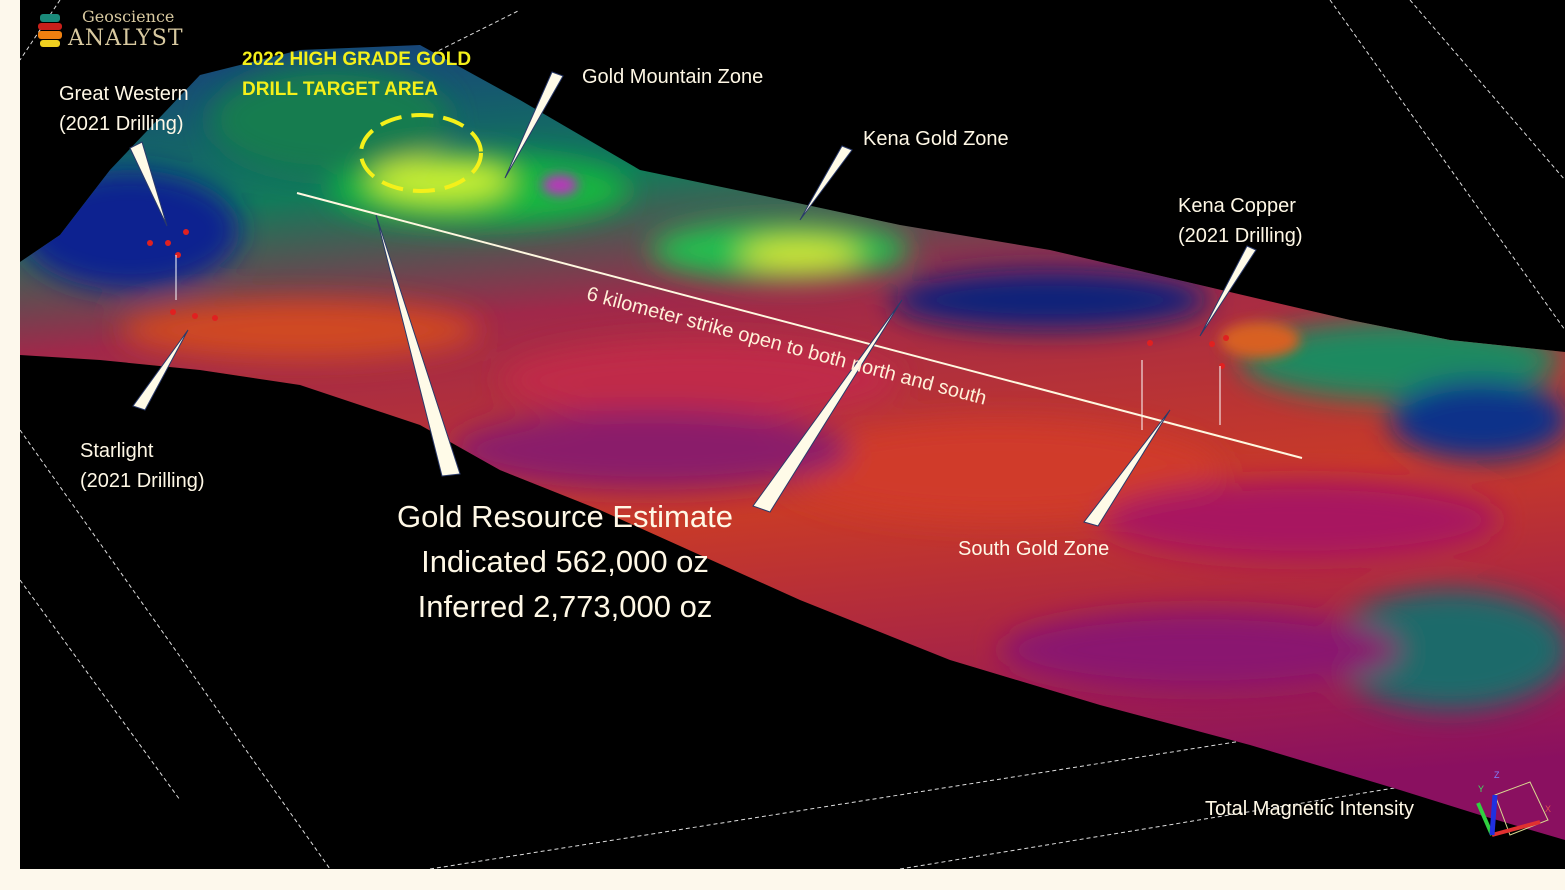 This screenshot has width=1565, height=890. Describe the element at coordinates (1513, 803) in the screenshot. I see `axis-triad: Y X Z` at that location.